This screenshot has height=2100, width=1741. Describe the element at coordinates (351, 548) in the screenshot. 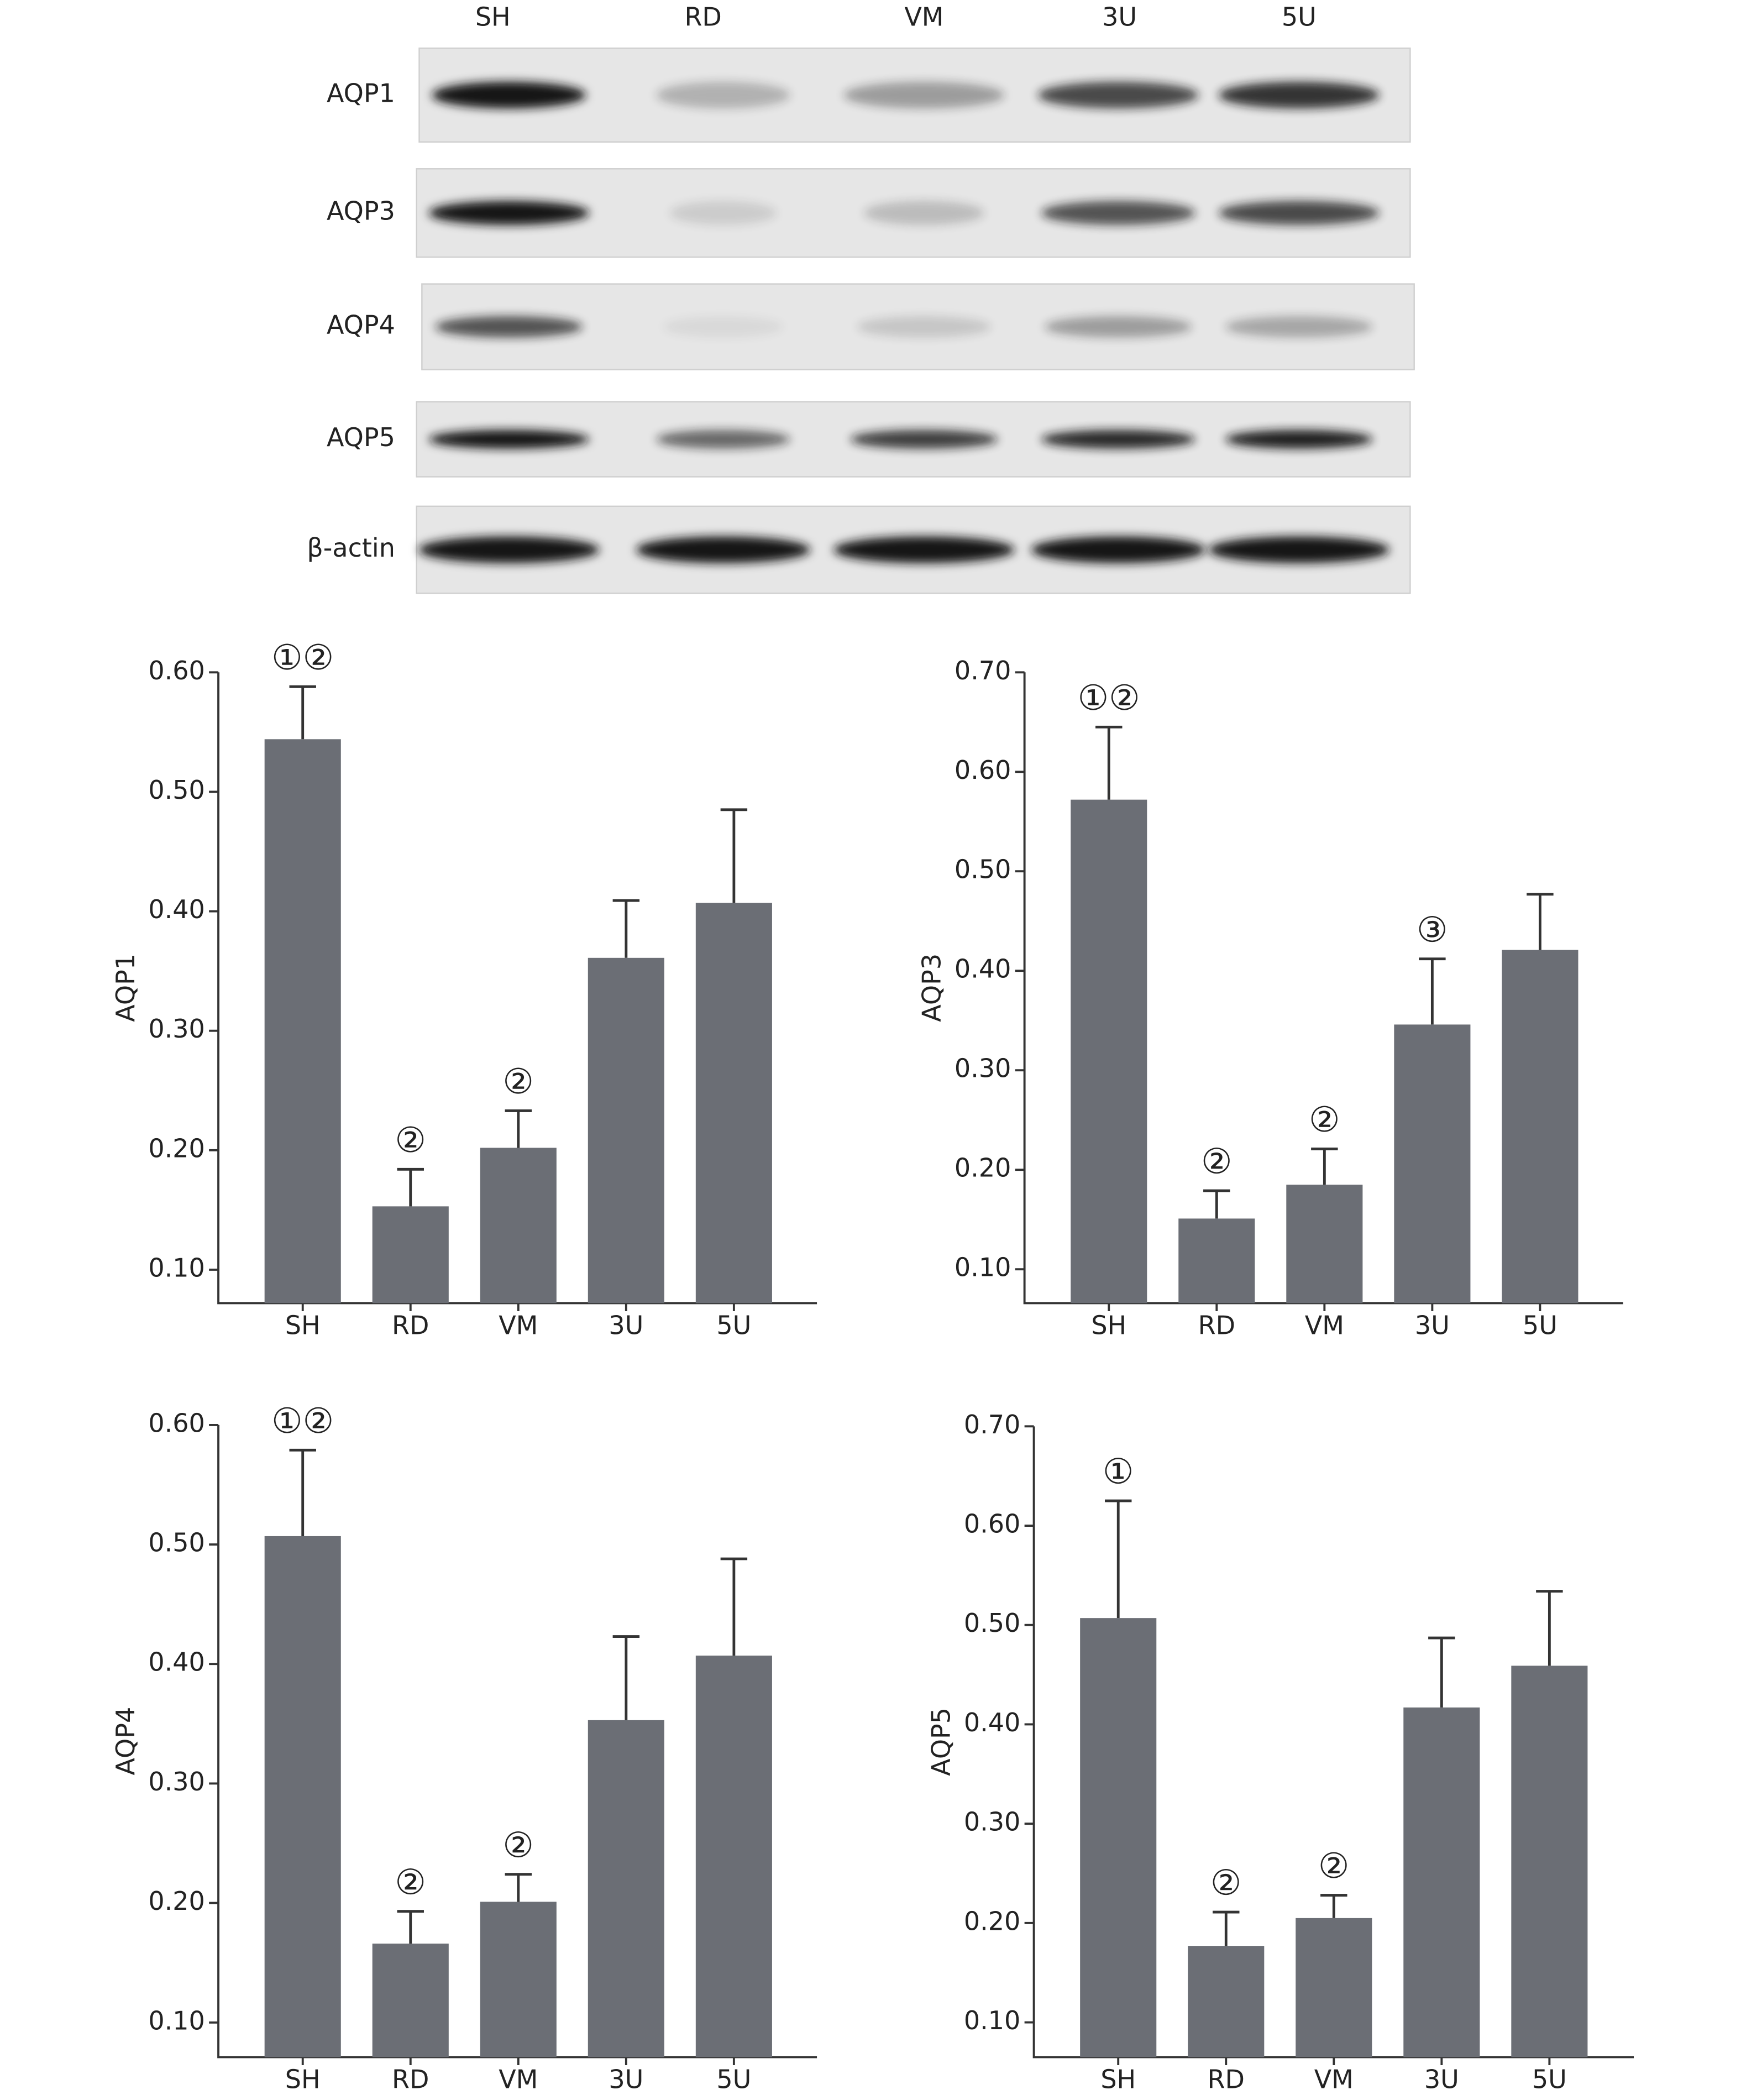

I see `blot-row-label: β-actin` at that location.